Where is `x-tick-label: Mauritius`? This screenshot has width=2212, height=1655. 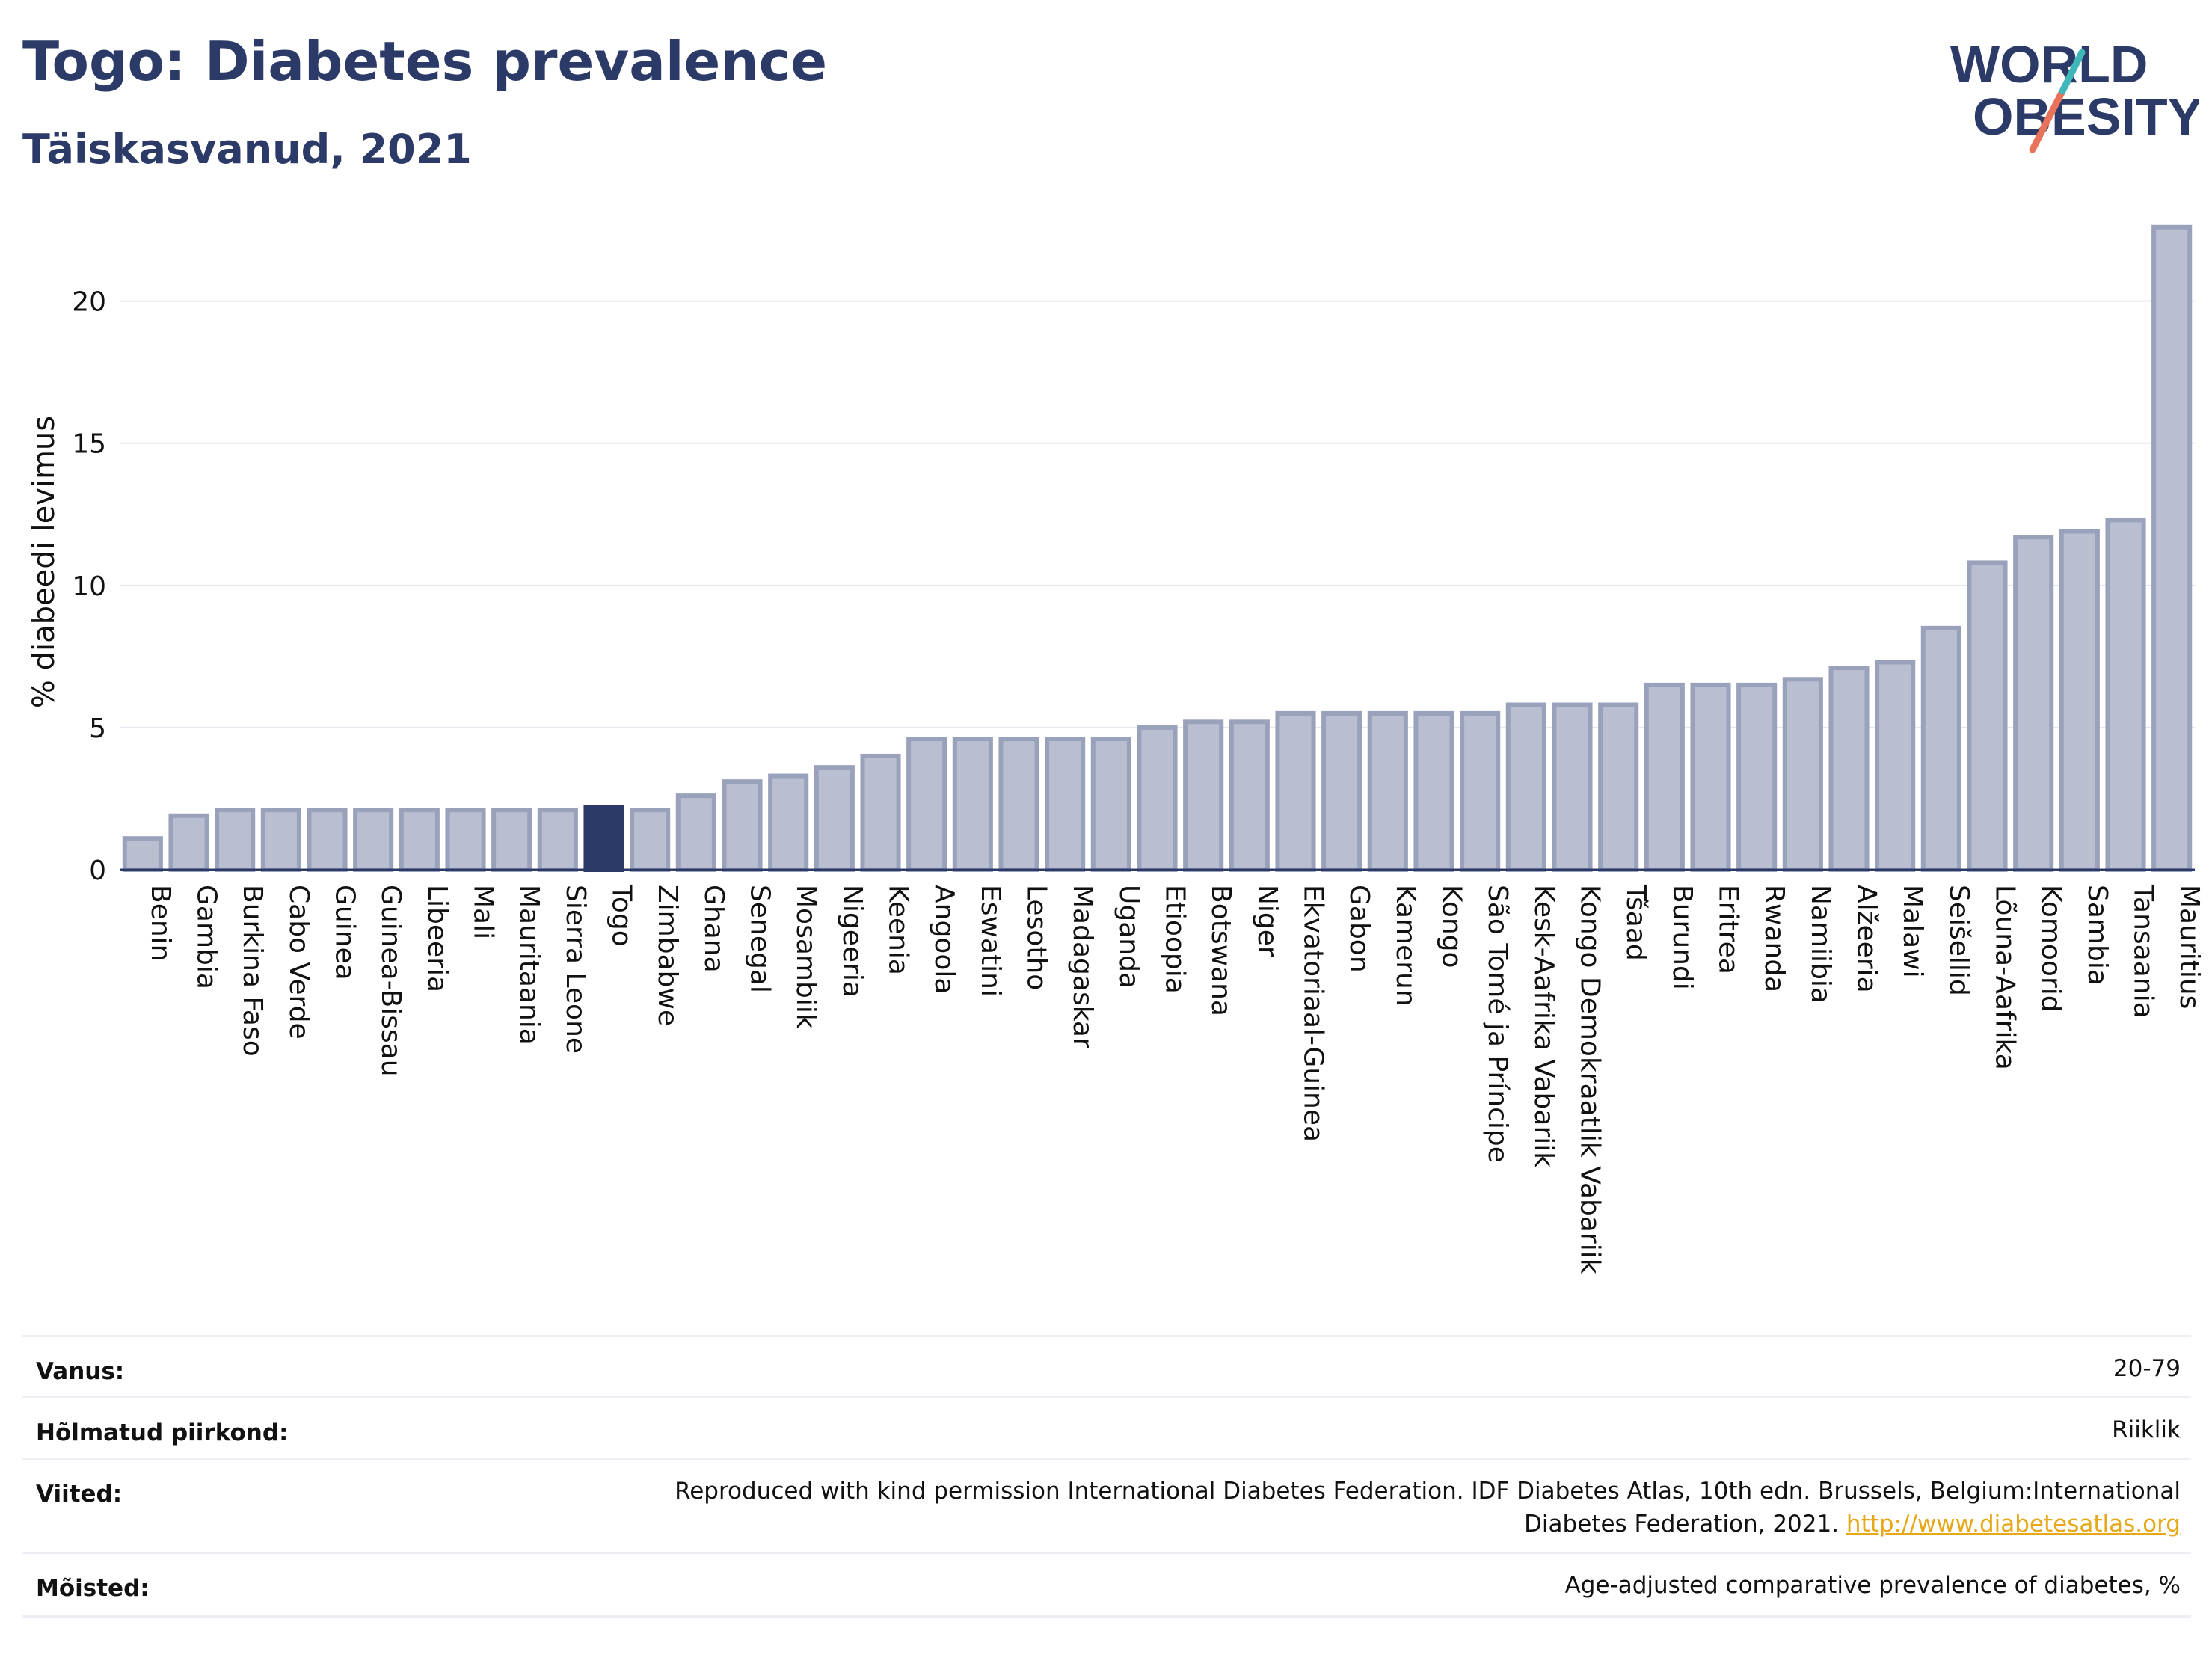 x-tick-label: Mauritius is located at coordinates (2189, 947).